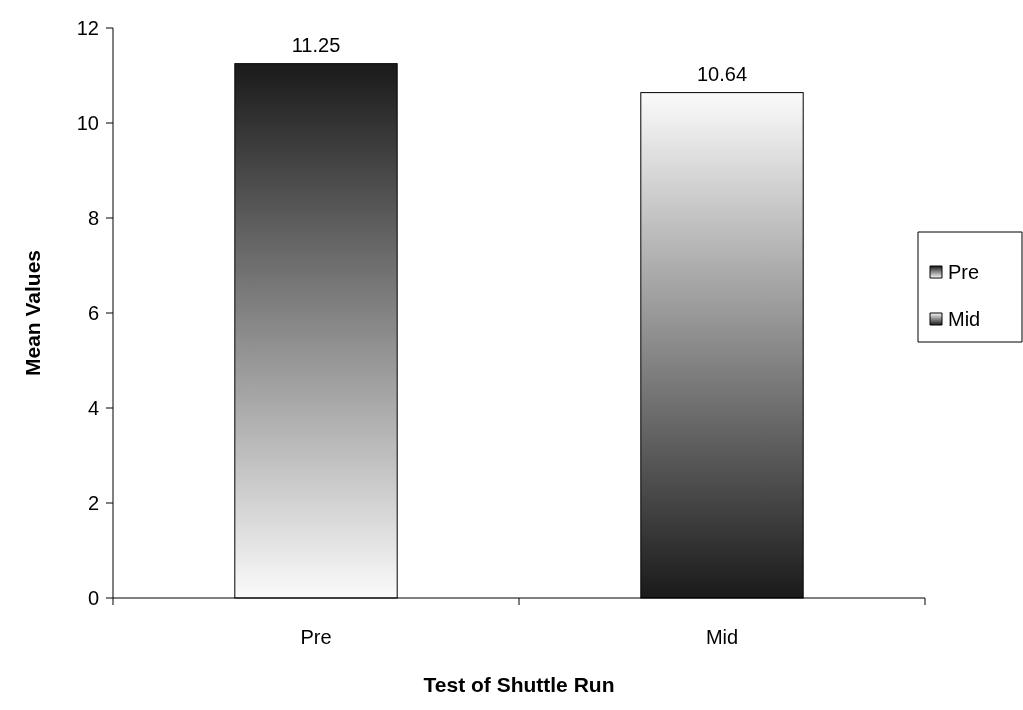  I want to click on y-tick-label: 0, so click(93, 598).